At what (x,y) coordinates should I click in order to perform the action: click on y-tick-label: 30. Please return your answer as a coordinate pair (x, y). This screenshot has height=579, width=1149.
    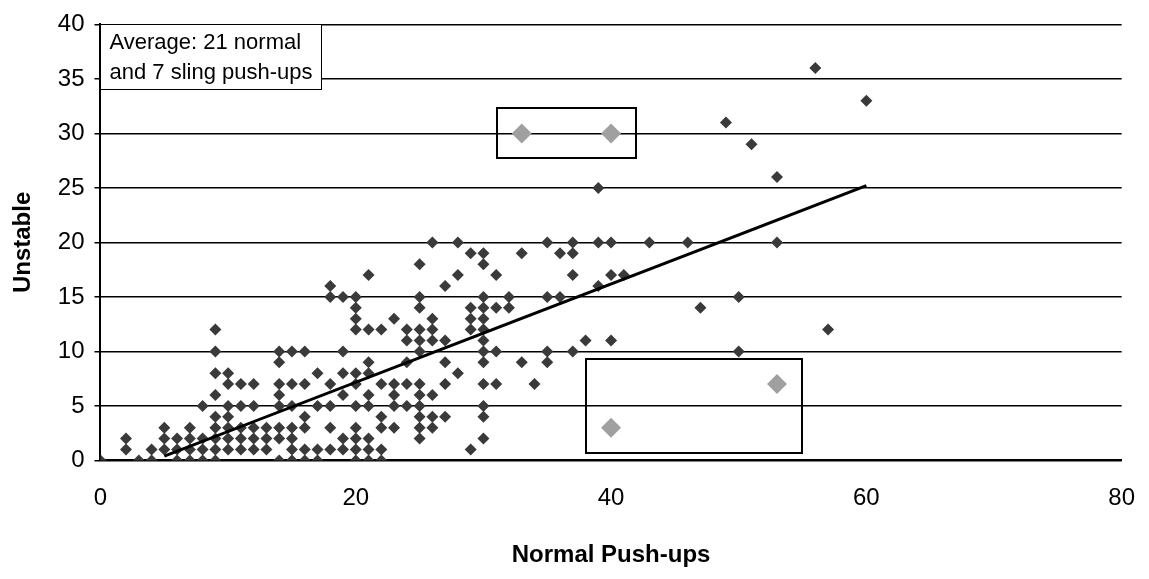
    Looking at the image, I should click on (71, 132).